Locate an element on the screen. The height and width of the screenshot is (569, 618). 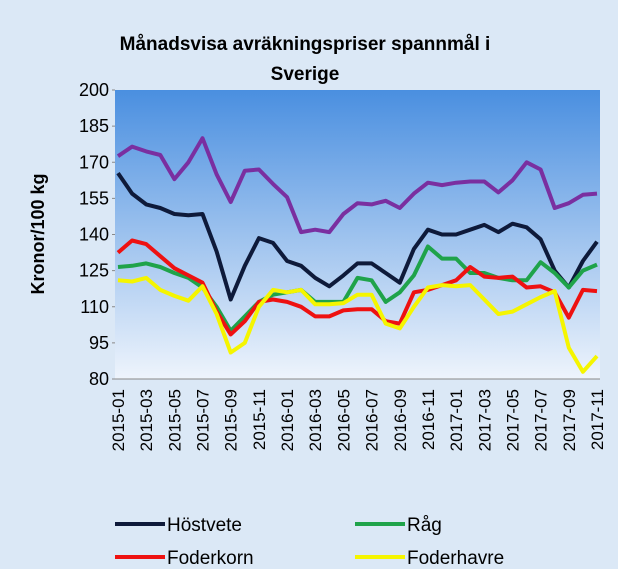
x-tick-label: 2015-01 is located at coordinates (118, 420).